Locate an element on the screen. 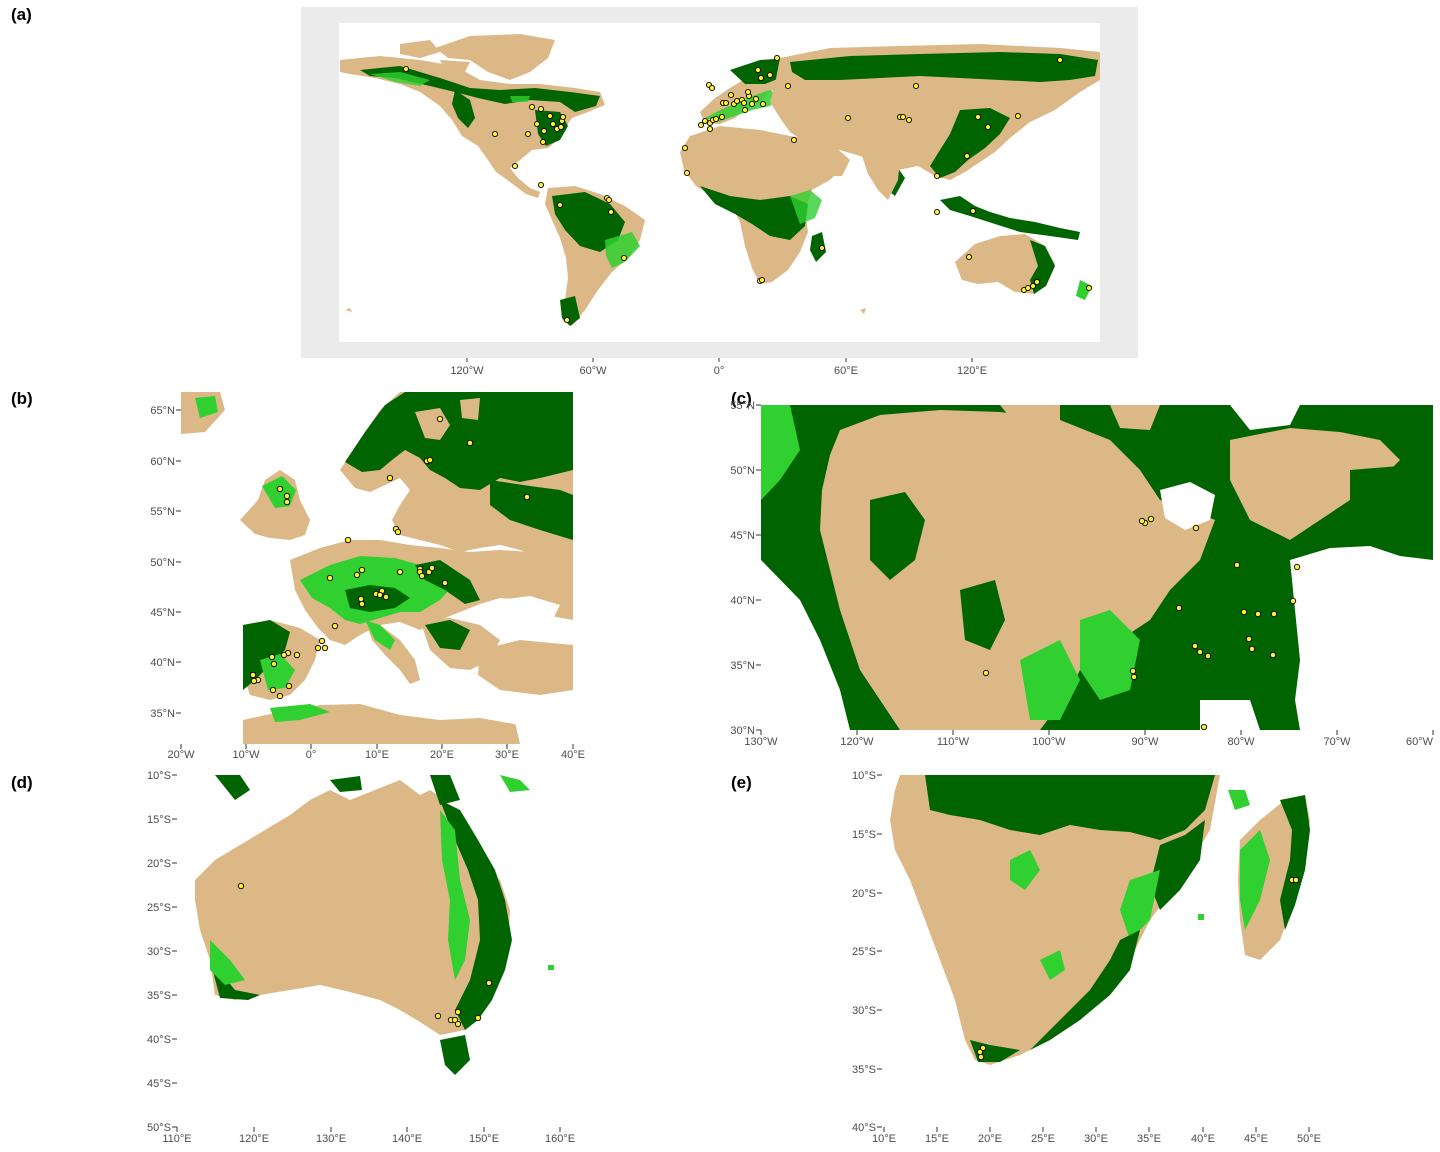 The height and width of the screenshot is (1152, 1440). panel-a-letter: (a) is located at coordinates (21, 14).